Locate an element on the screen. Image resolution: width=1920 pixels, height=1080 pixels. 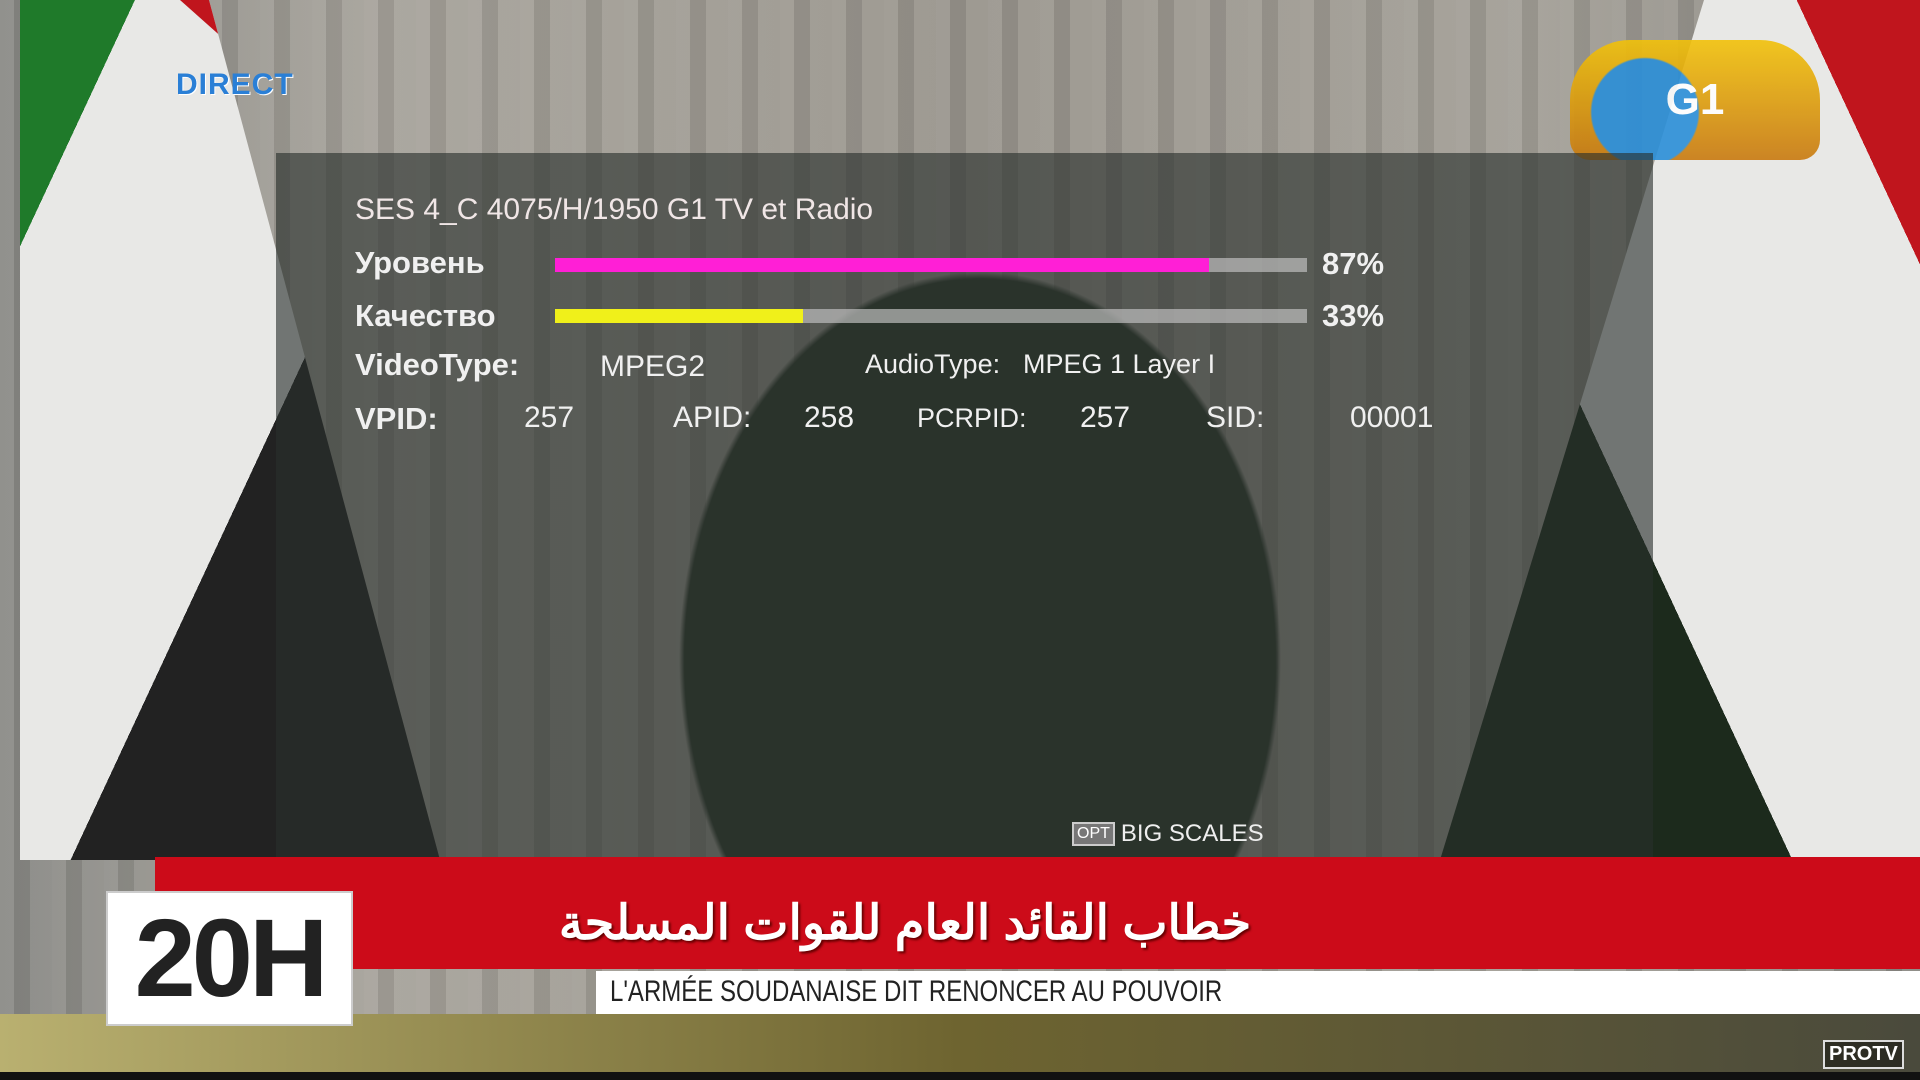
opt-key-icon: OPT is located at coordinates (1093, 834).